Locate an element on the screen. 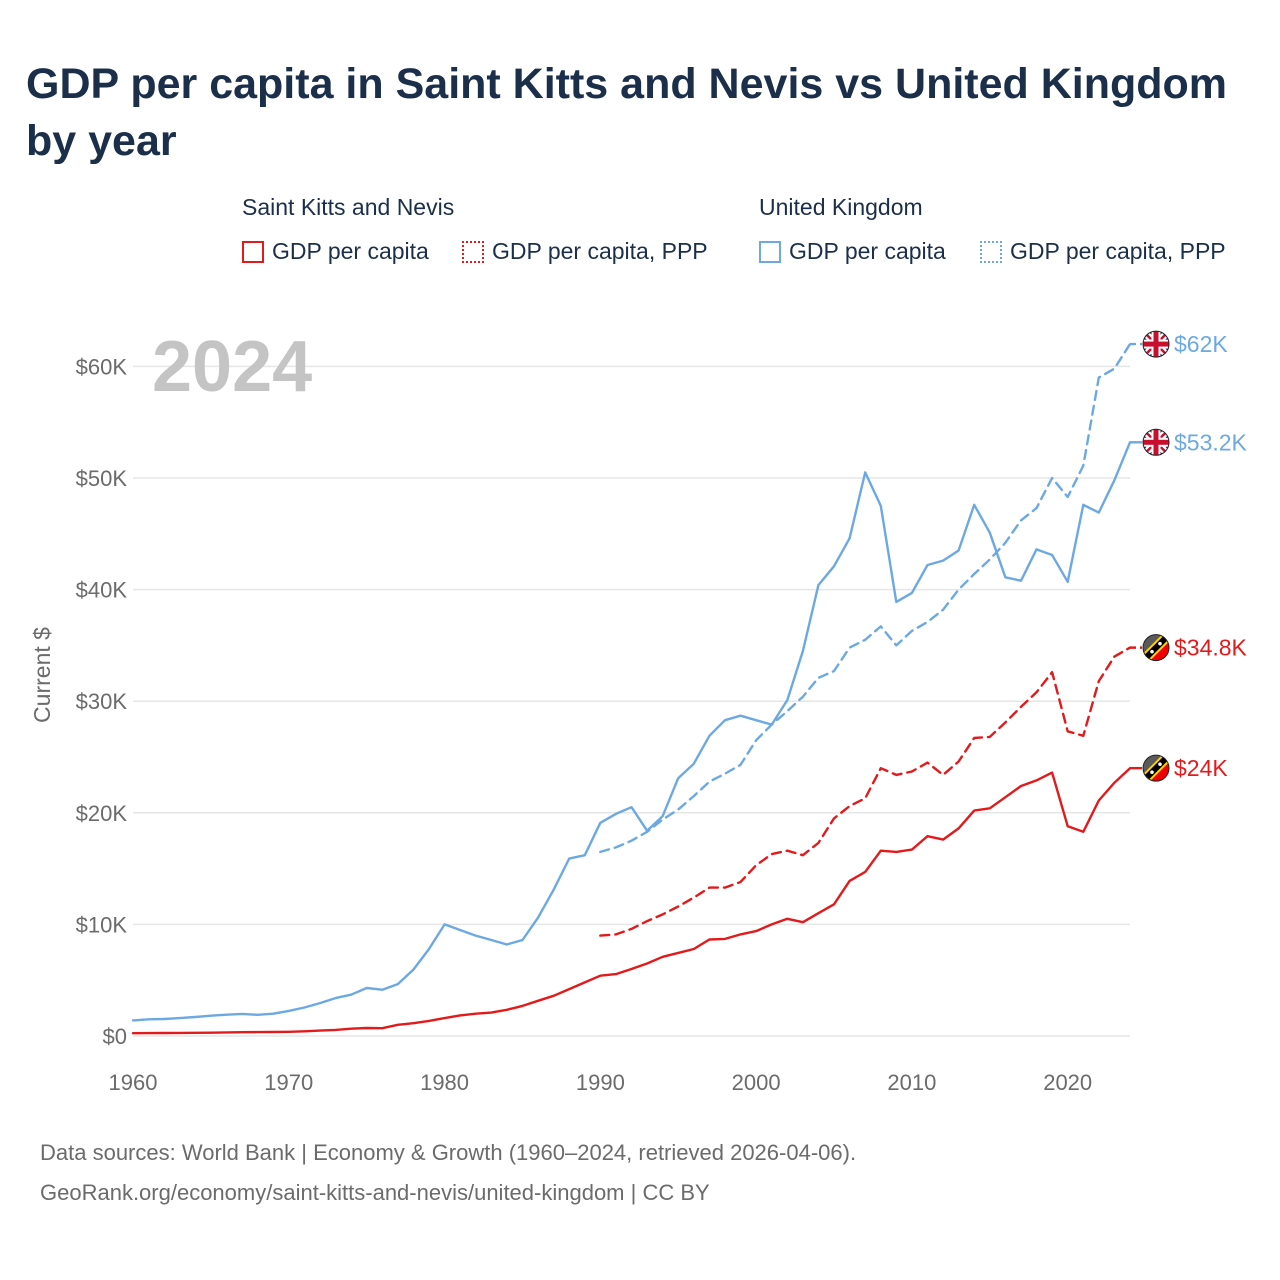 This screenshot has width=1280, height=1280. legend-item-uk-ppp: GDP per capita, PPP is located at coordinates (1103, 251).